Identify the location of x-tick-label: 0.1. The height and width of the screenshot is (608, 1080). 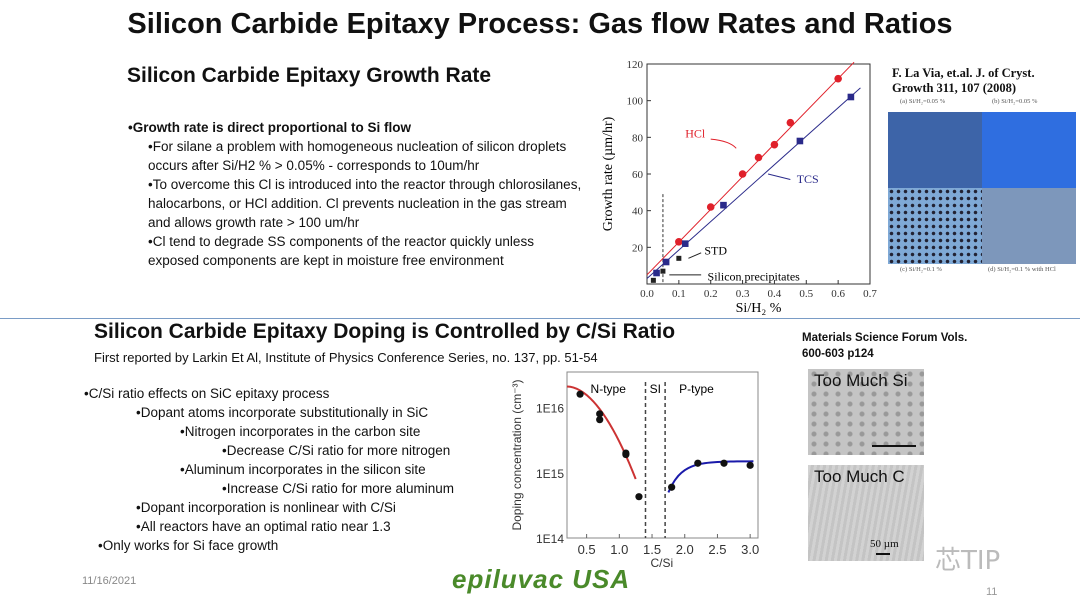
(679, 294).